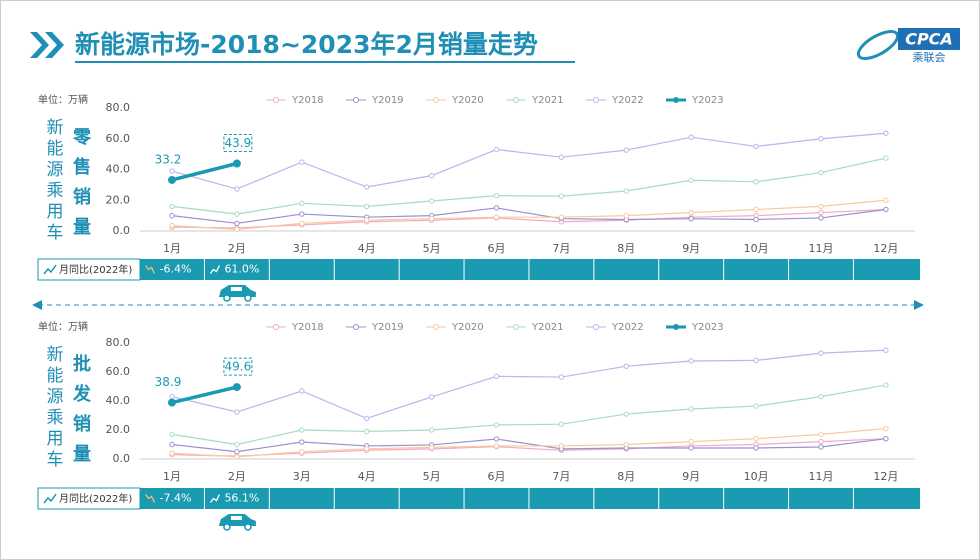 This screenshot has width=980, height=560. What do you see at coordinates (885, 248) in the screenshot?
I see `x-tick-label: 12月` at bounding box center [885, 248].